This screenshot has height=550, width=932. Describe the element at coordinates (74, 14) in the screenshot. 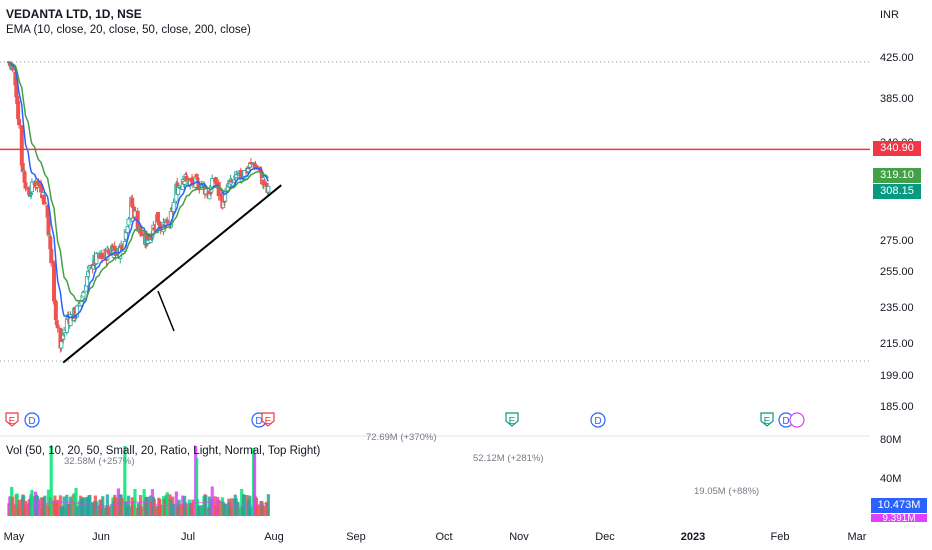

I see `symbol-title: VEDANTA LTD, 1D, NSE` at that location.